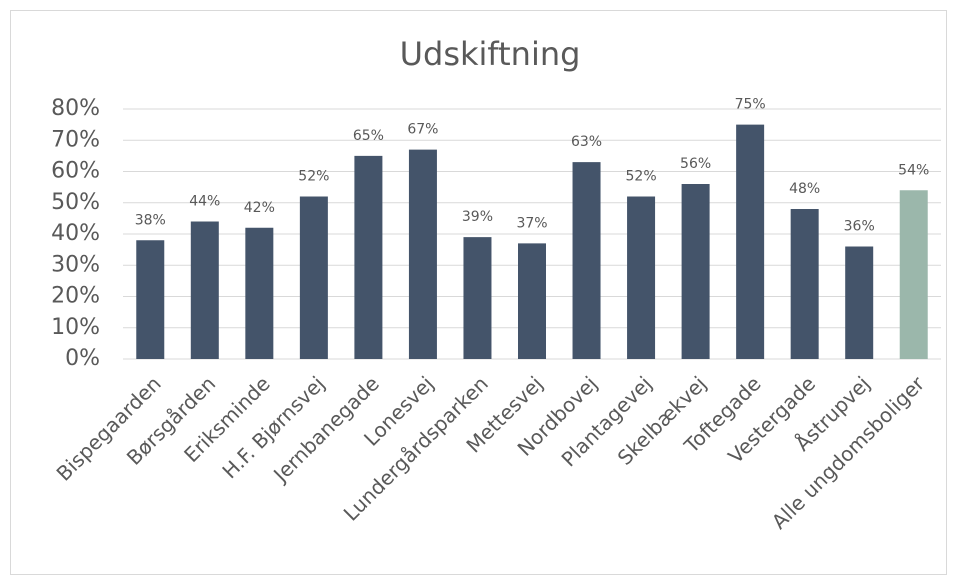 Image resolution: width=957 pixels, height=580 pixels. What do you see at coordinates (75, 296) in the screenshot?
I see `y-tick-label: 20%` at bounding box center [75, 296].